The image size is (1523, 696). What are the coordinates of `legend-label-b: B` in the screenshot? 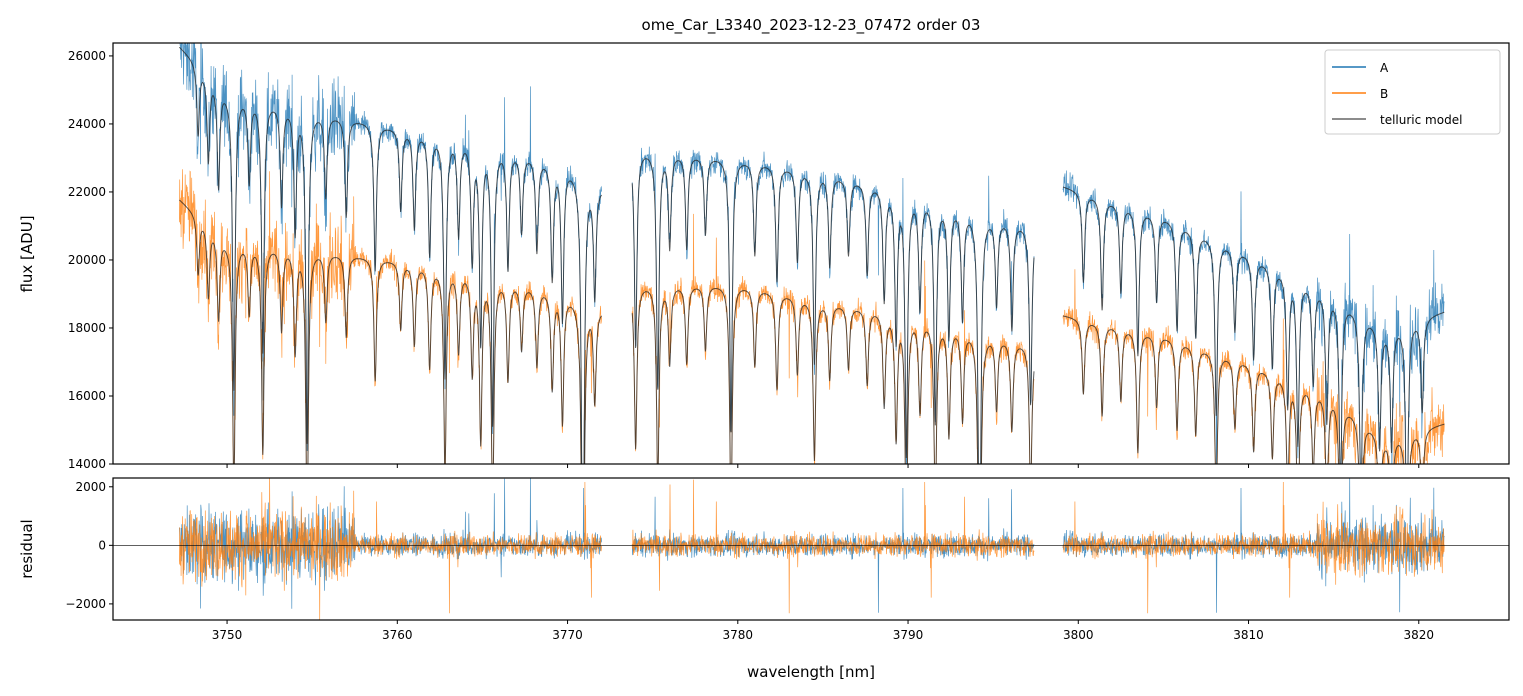 It's located at (1384, 94).